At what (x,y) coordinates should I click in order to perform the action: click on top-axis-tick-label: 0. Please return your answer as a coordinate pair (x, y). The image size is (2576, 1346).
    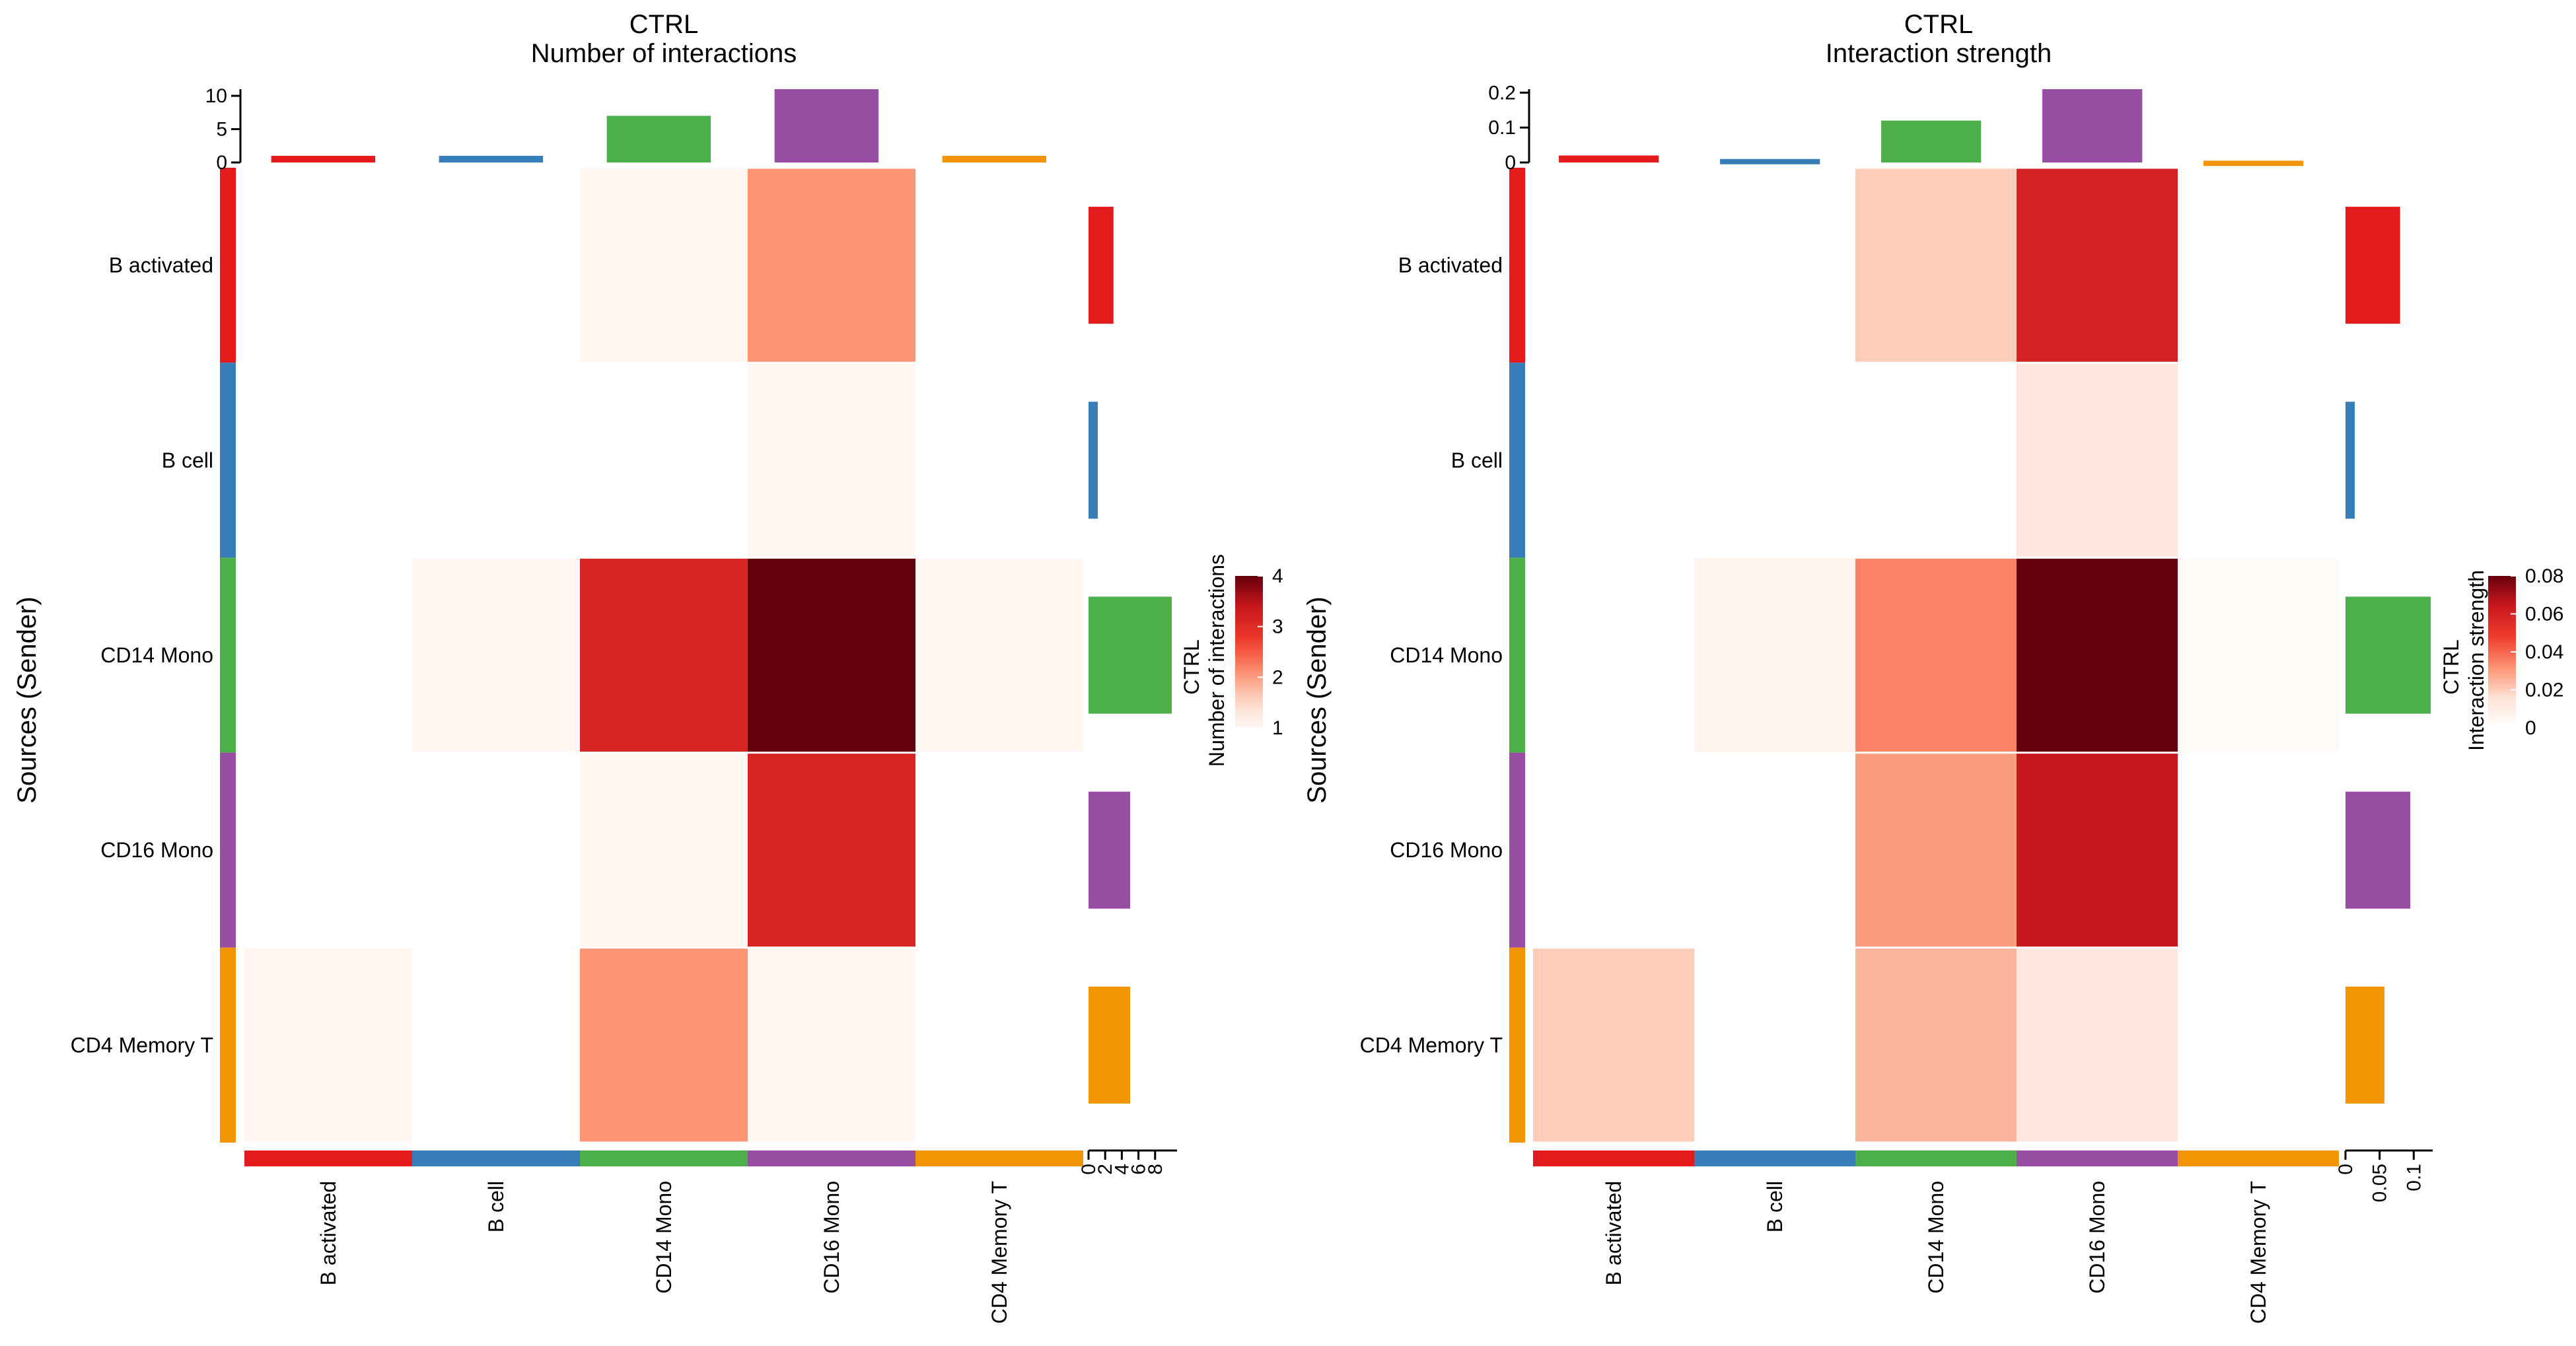
    Looking at the image, I should click on (1510, 163).